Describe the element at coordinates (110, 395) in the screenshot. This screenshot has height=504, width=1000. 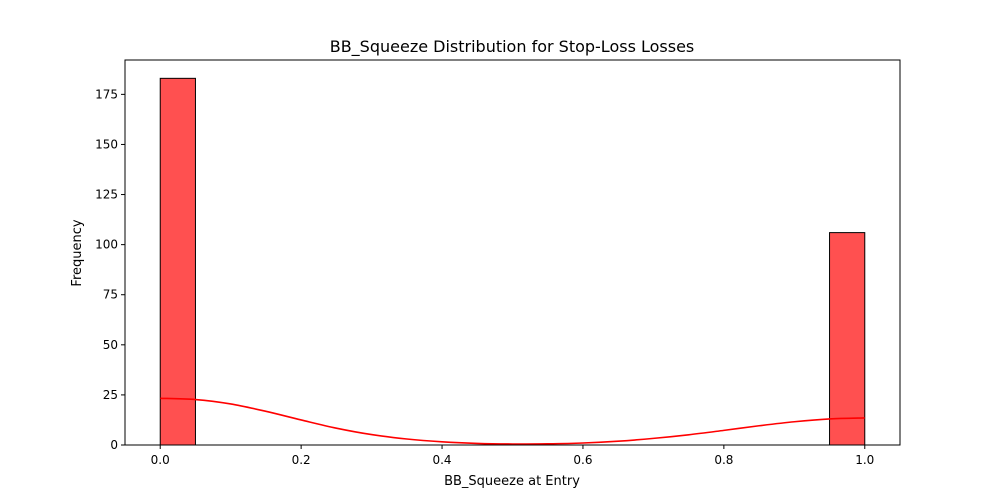
I see `y-tick-label: 25` at that location.